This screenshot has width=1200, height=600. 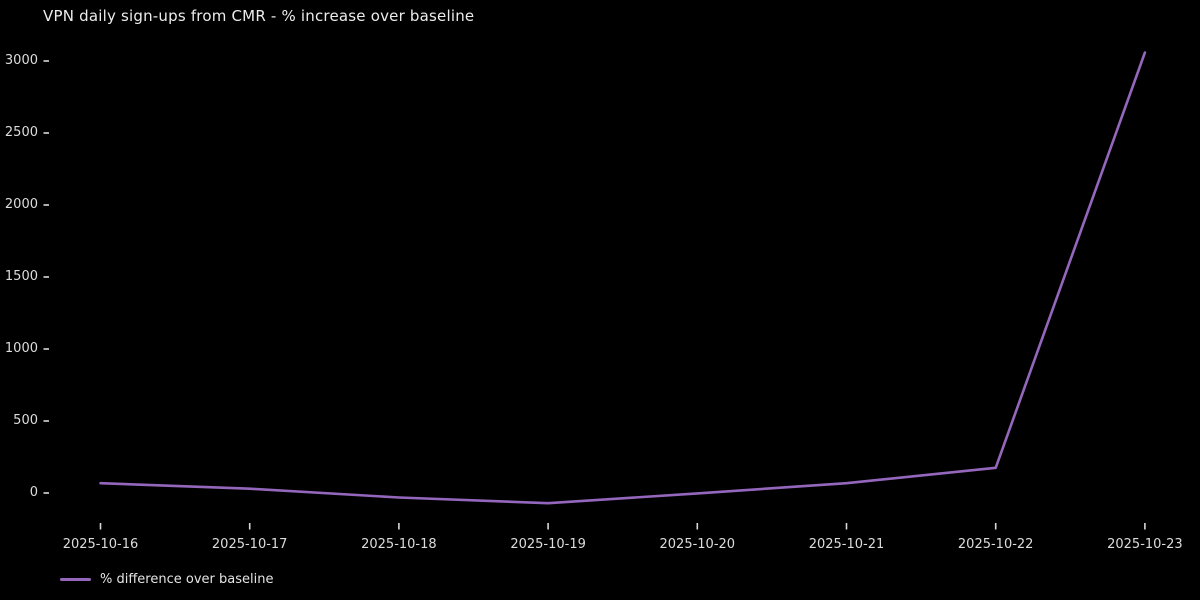 What do you see at coordinates (33, 492) in the screenshot?
I see `y-axis-tick-label: 0` at bounding box center [33, 492].